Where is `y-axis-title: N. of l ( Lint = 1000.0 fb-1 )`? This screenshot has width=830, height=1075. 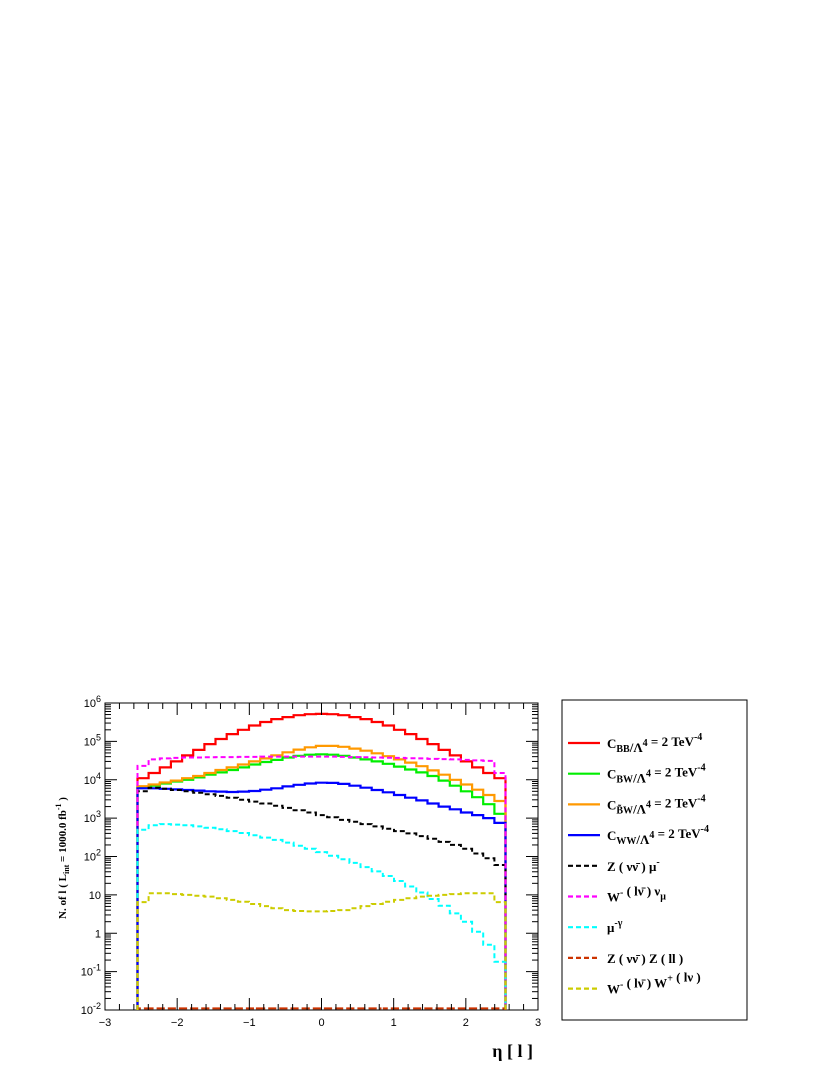
y-axis-title: N. of l ( Lint = 1000.0 fb-1 ) is located at coordinates (62, 858).